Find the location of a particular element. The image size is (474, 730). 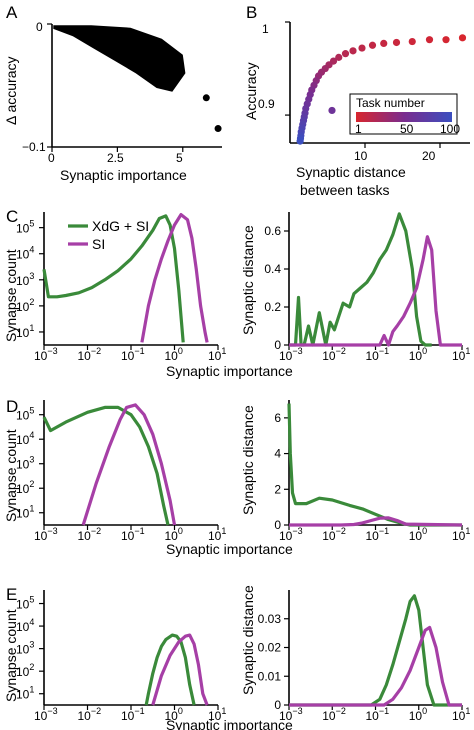

b-colorbar-tick-50: 50 is located at coordinates (407, 129).